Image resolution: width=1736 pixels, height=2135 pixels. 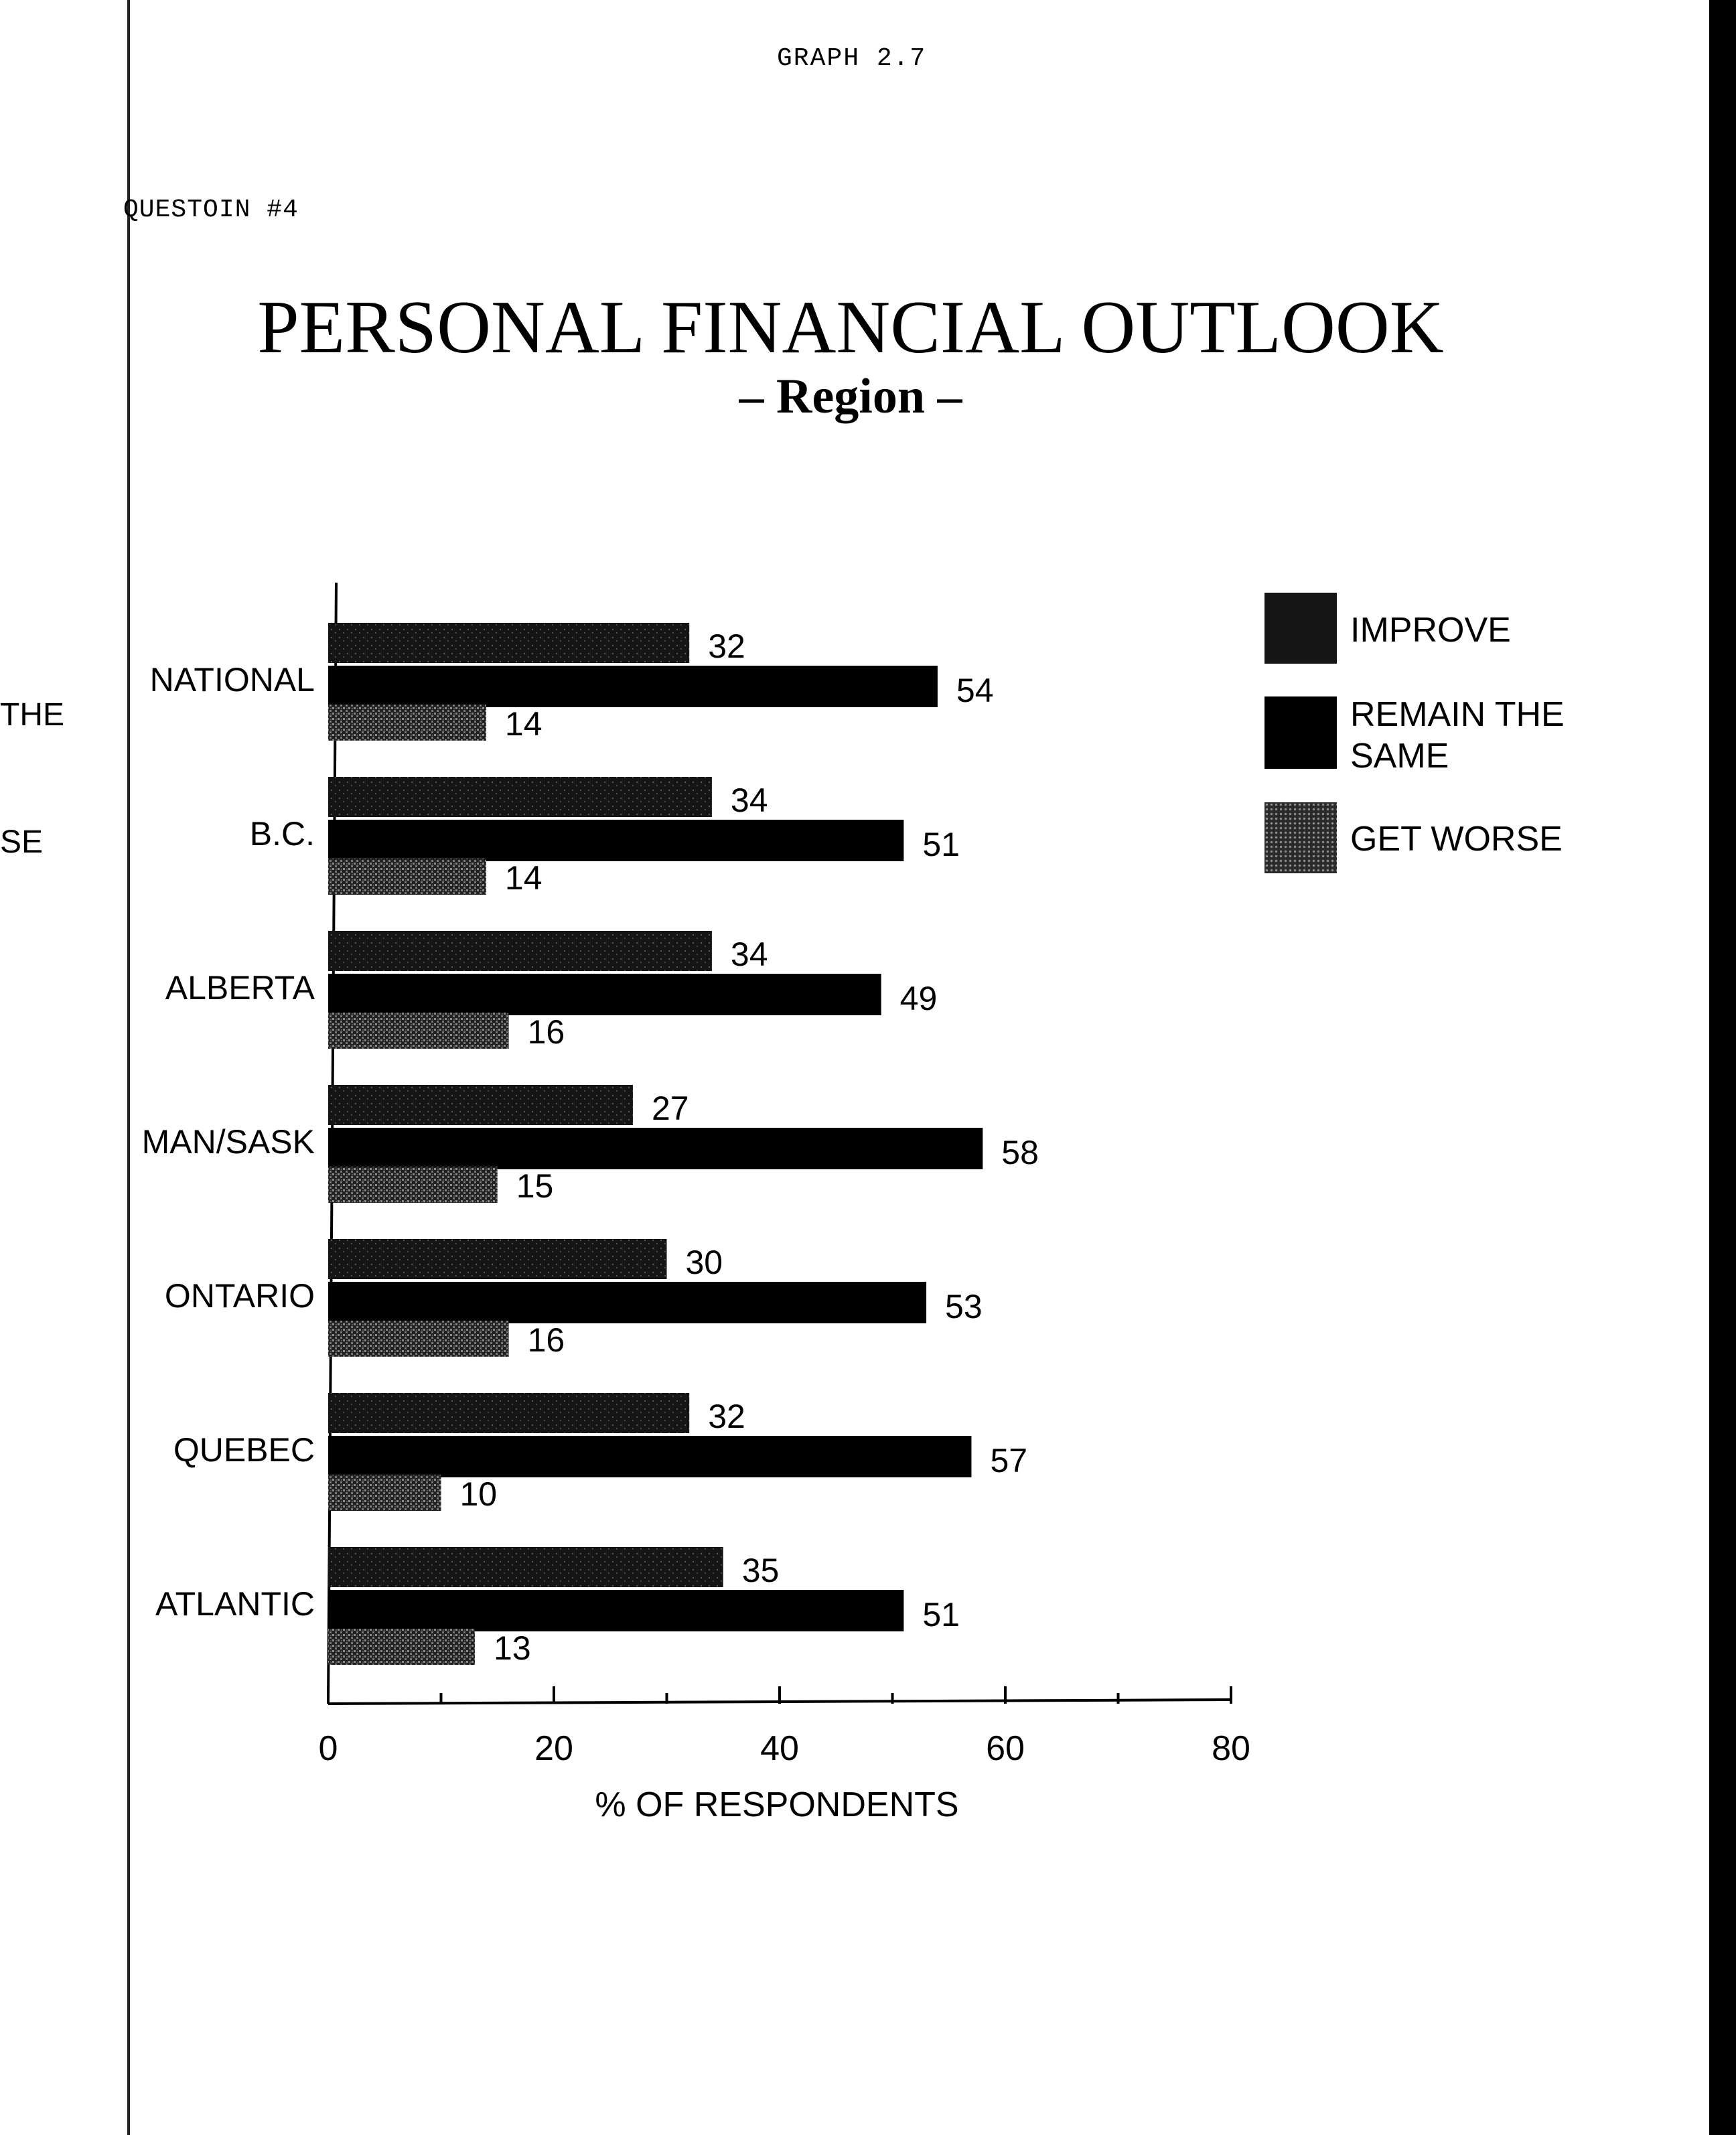 I want to click on category-label: MAN/SASK, so click(x=228, y=1142).